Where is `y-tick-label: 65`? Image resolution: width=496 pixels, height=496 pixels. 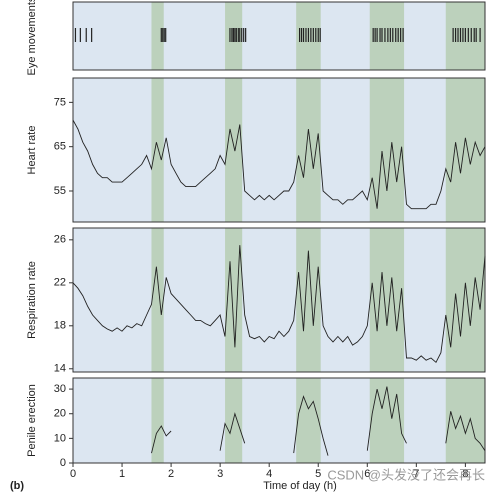 y-tick-label: 65 is located at coordinates (60, 147).